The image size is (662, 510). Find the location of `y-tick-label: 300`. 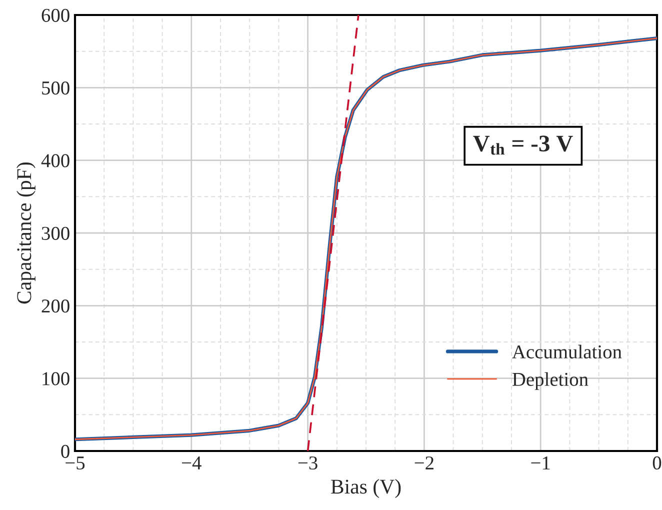

y-tick-label: 300 is located at coordinates (56, 233).